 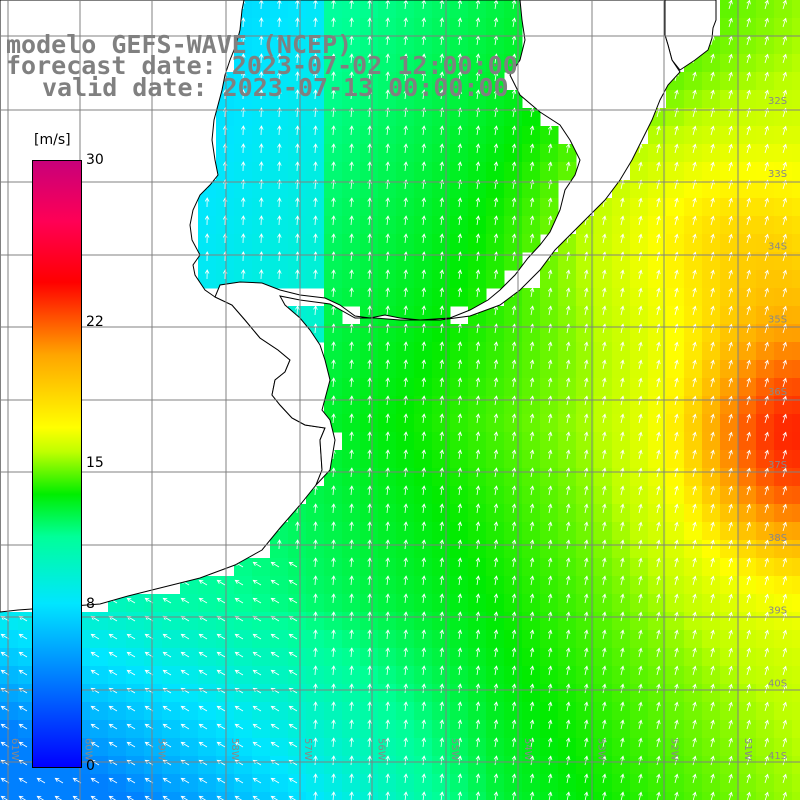 I want to click on title-valid-date: valid date: 2023-07-13 00:00:00, so click(x=275, y=87).